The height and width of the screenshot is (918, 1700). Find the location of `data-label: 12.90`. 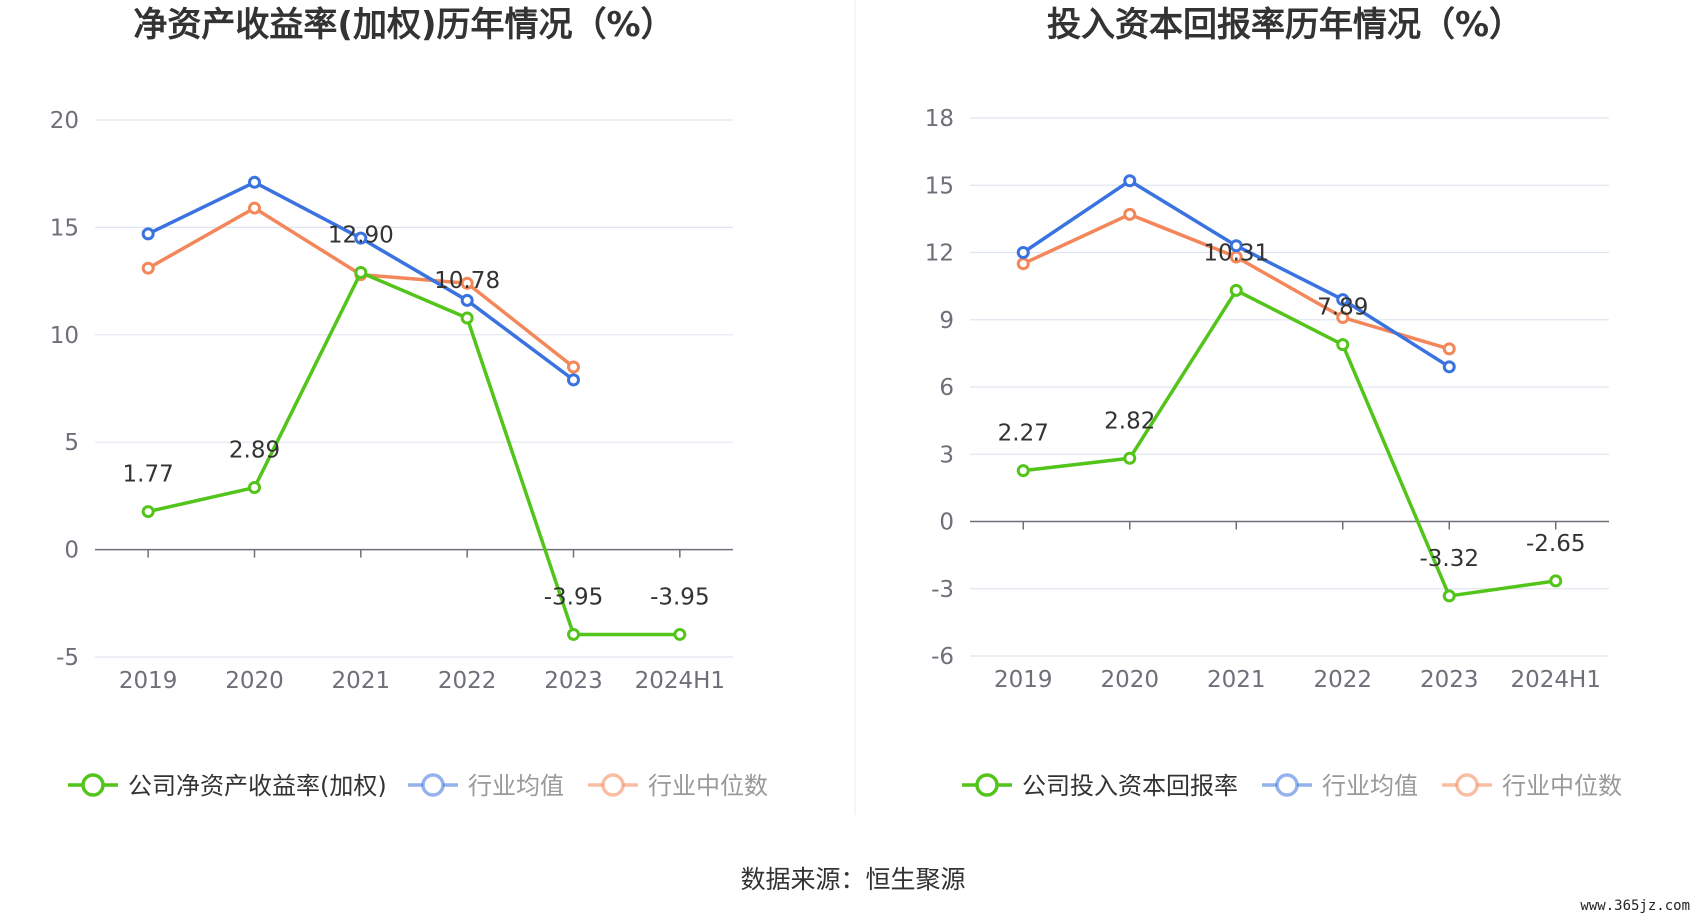

data-label: 12.90 is located at coordinates (361, 236).